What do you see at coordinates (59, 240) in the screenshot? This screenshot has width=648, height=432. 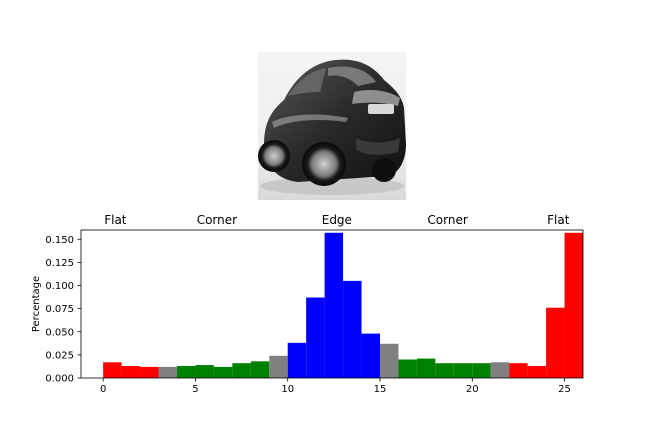 I see `y-tick-label: 0.150` at bounding box center [59, 240].